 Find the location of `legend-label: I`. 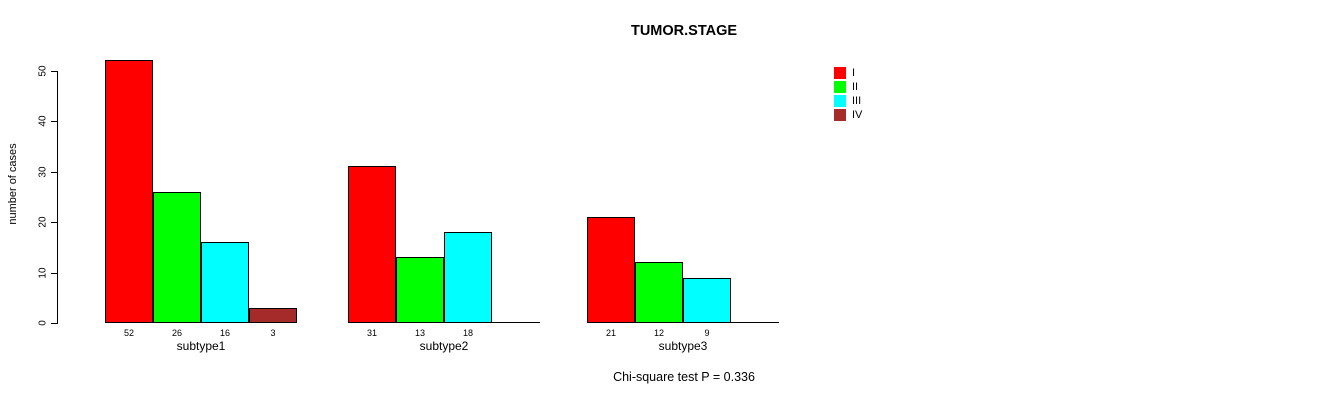

legend-label: I is located at coordinates (854, 73).